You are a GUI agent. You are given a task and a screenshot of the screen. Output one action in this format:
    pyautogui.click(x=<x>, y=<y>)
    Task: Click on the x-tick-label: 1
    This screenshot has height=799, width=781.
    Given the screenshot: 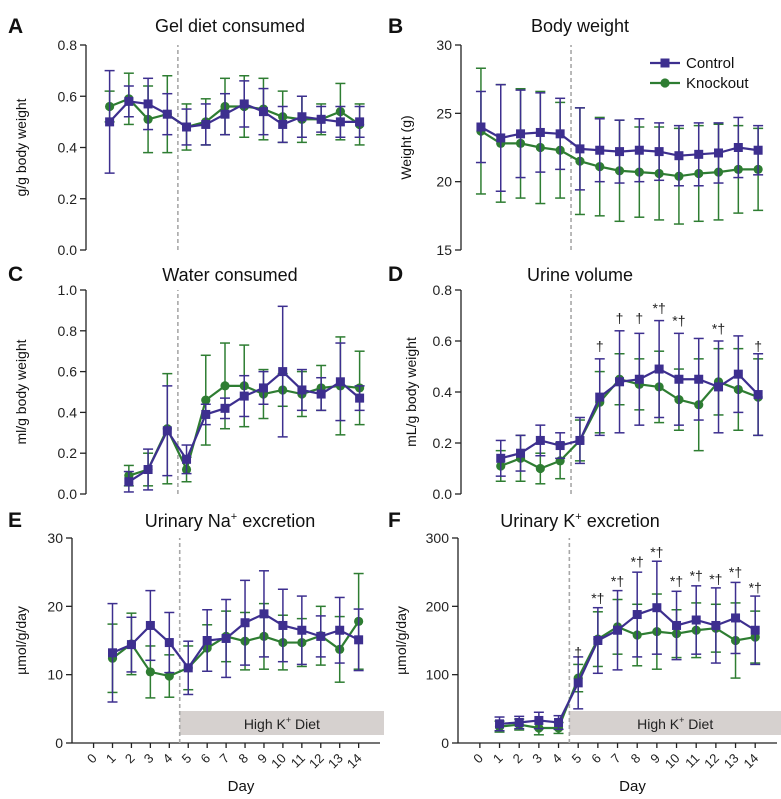 What is the action you would take?
    pyautogui.click(x=111, y=759)
    